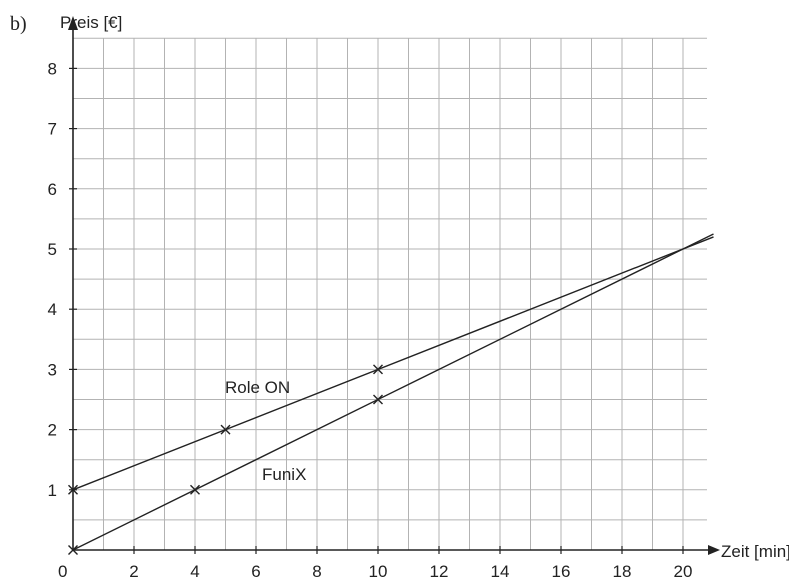 The image size is (789, 585). What do you see at coordinates (52, 309) in the screenshot?
I see `y-tick-label: 4` at bounding box center [52, 309].